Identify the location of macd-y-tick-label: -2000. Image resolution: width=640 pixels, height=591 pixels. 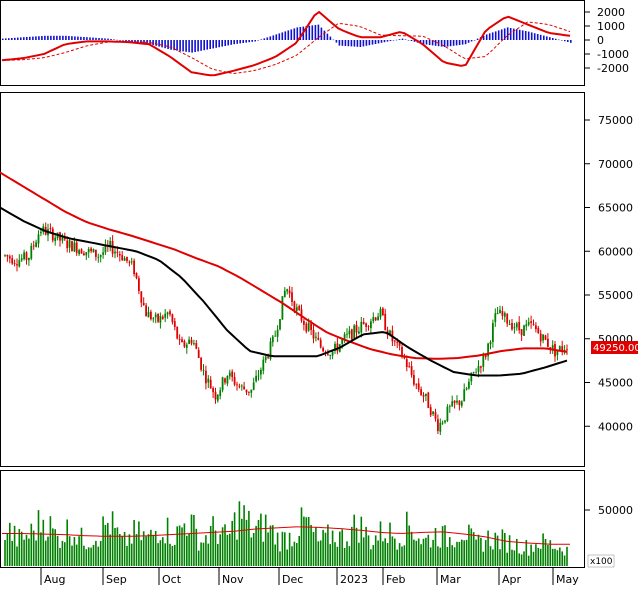
(613, 68).